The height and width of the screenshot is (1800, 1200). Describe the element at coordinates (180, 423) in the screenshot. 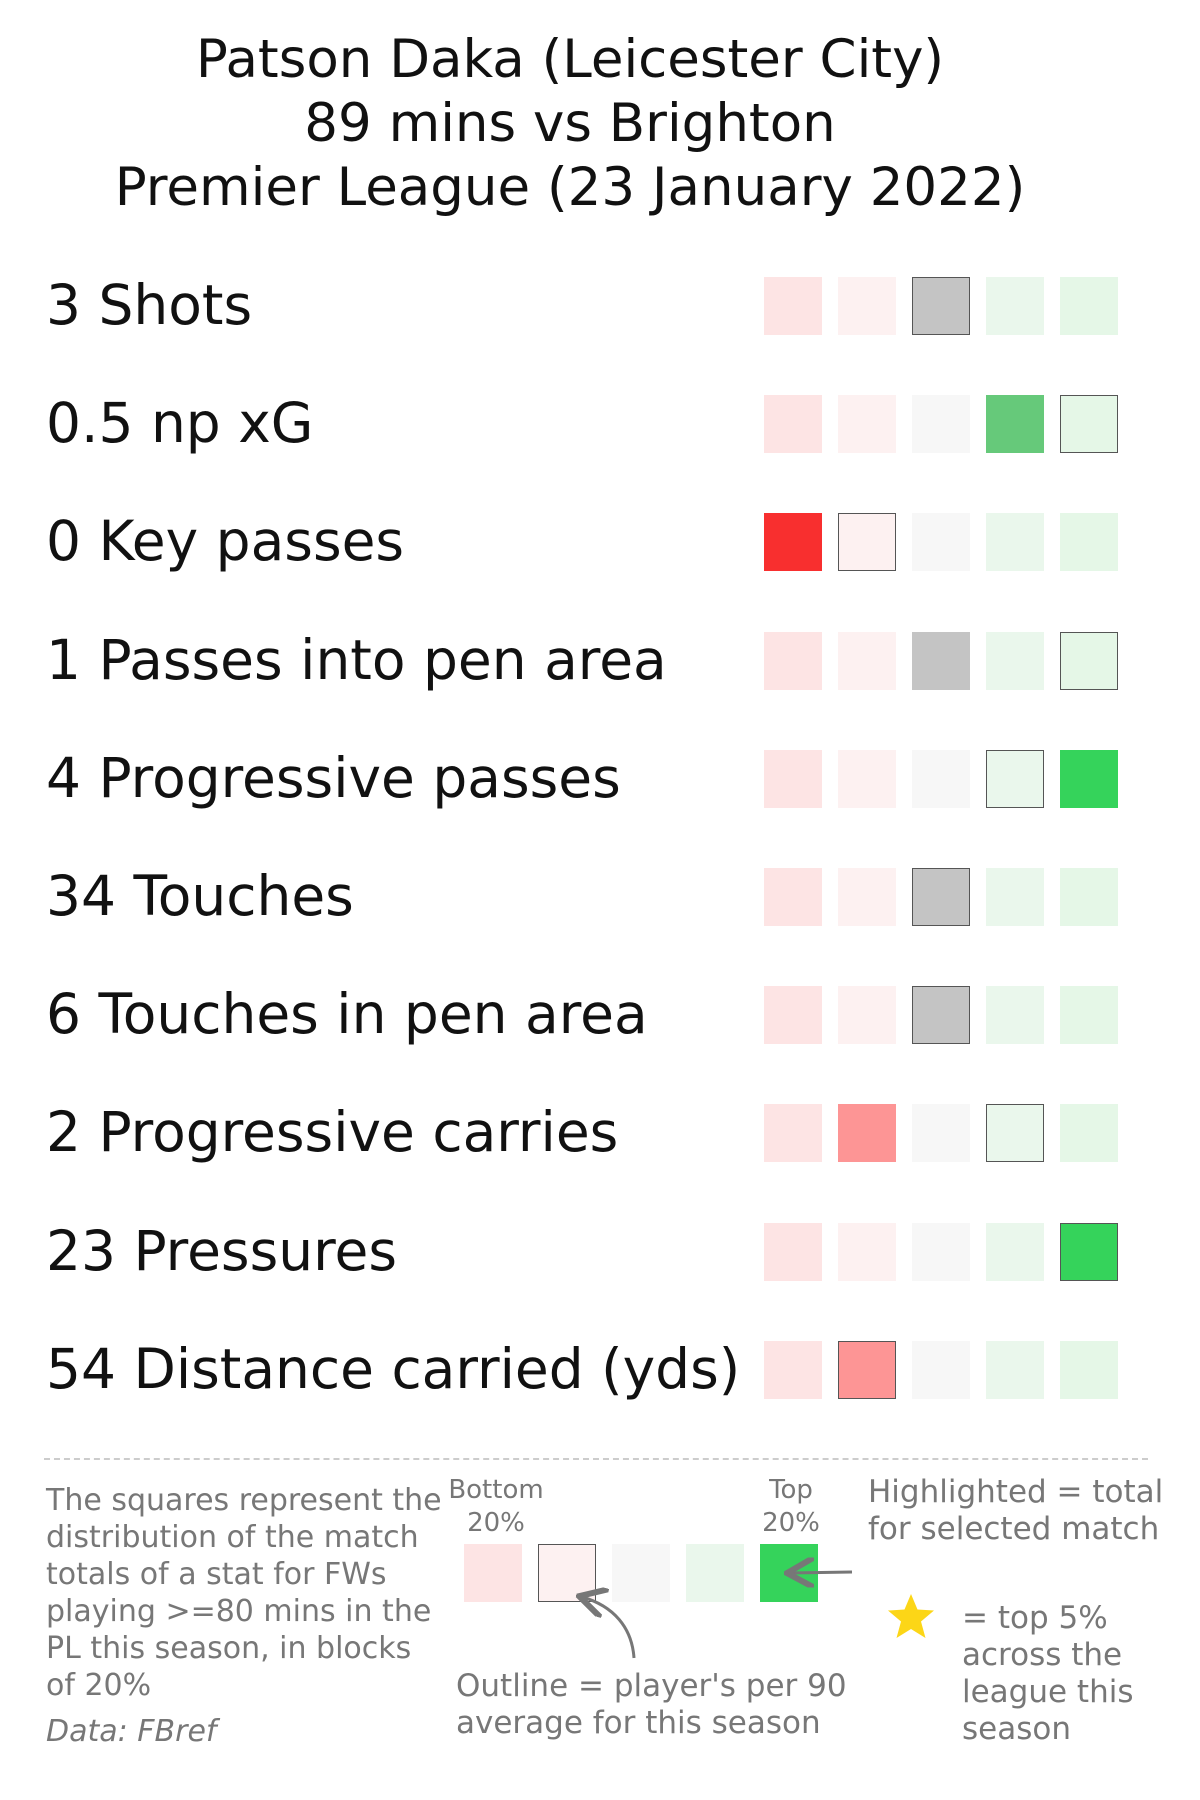

I see `stat-label: 0.5 np xG` at that location.